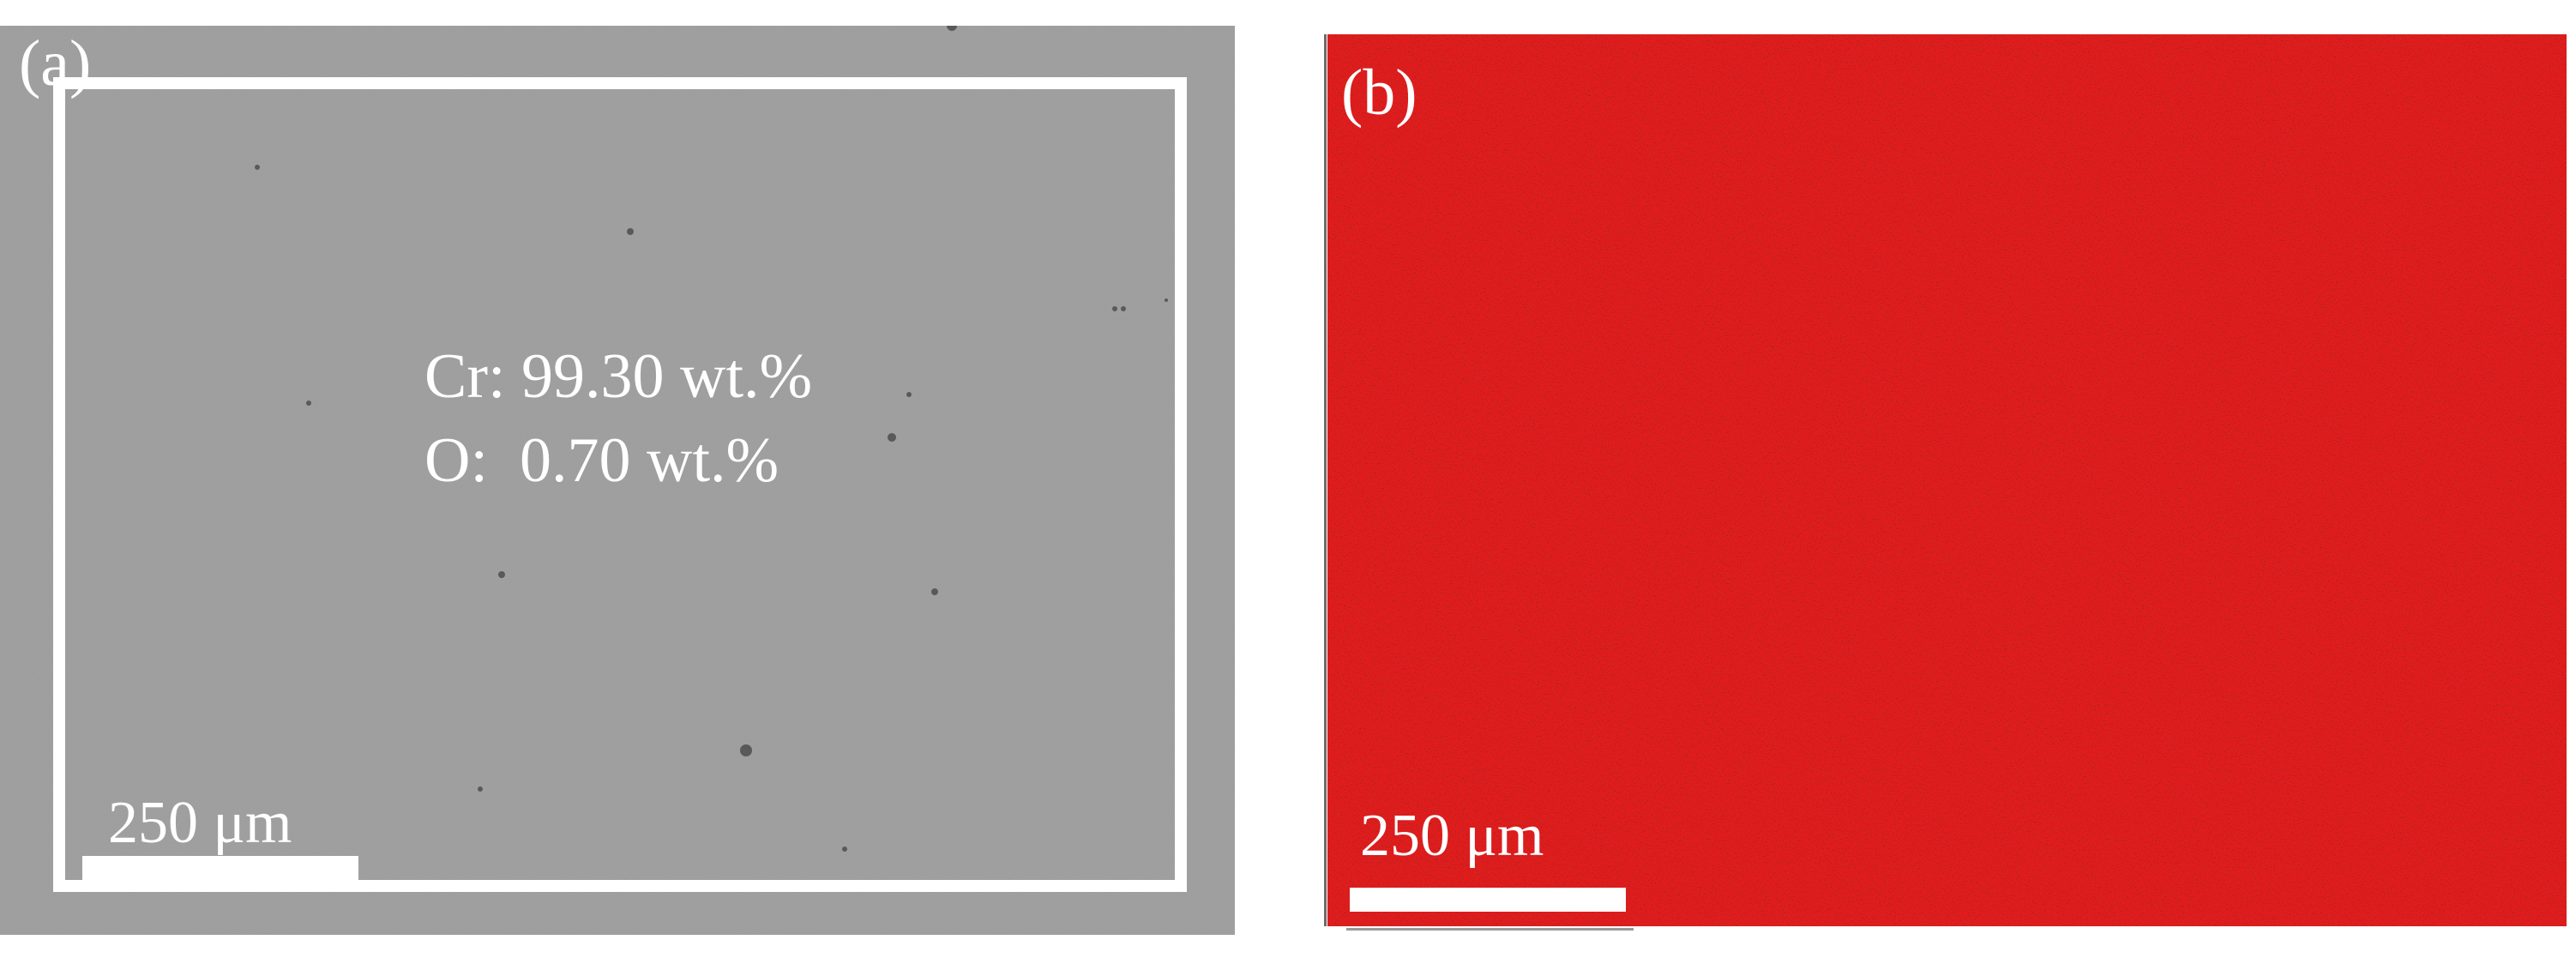  Describe the element at coordinates (601, 460) in the screenshot. I see `oxygen-composition-text: O: 0.70 wt.%` at that location.